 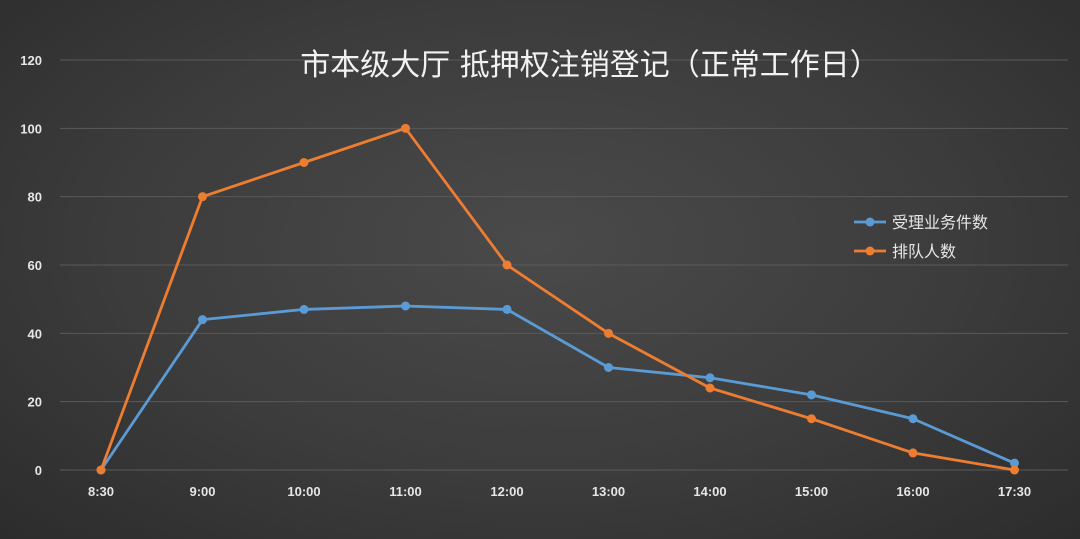 I want to click on x-tick-label: 17:30, so click(x=1014, y=491).